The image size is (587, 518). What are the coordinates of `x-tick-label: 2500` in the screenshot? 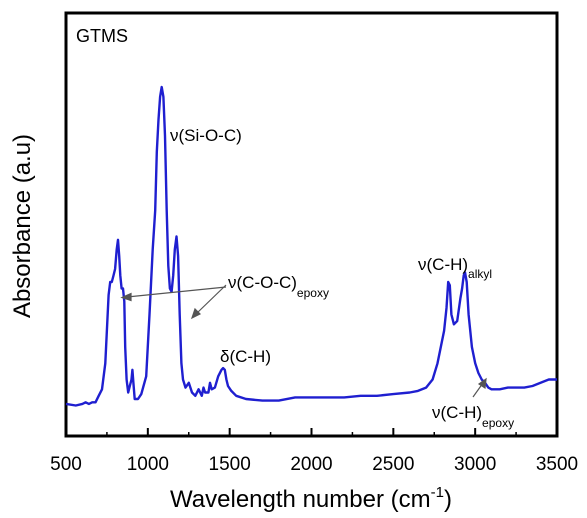 It's located at (393, 464).